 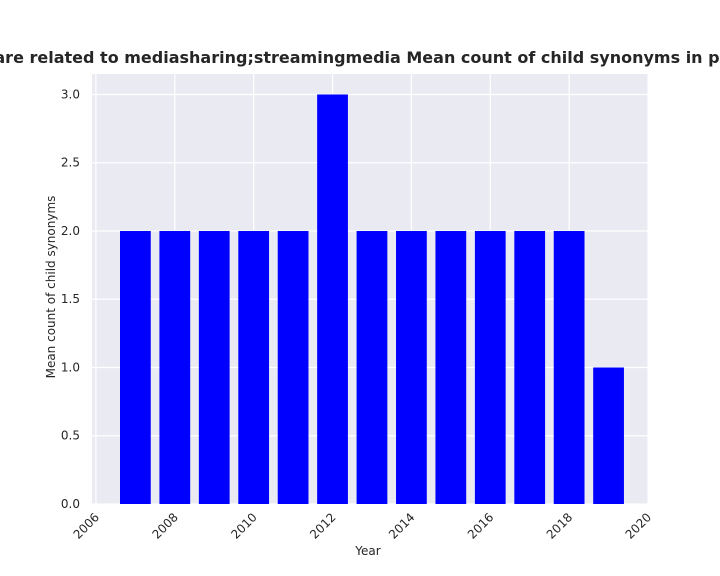 I want to click on bar-2014, so click(x=411, y=367).